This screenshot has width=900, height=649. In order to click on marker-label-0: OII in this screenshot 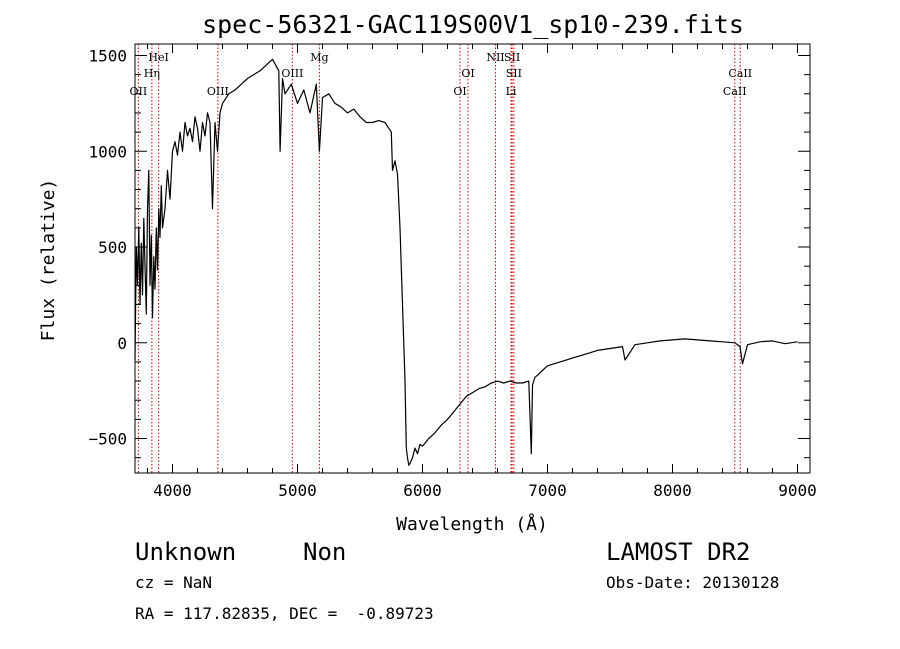, I will do `click(139, 91)`.